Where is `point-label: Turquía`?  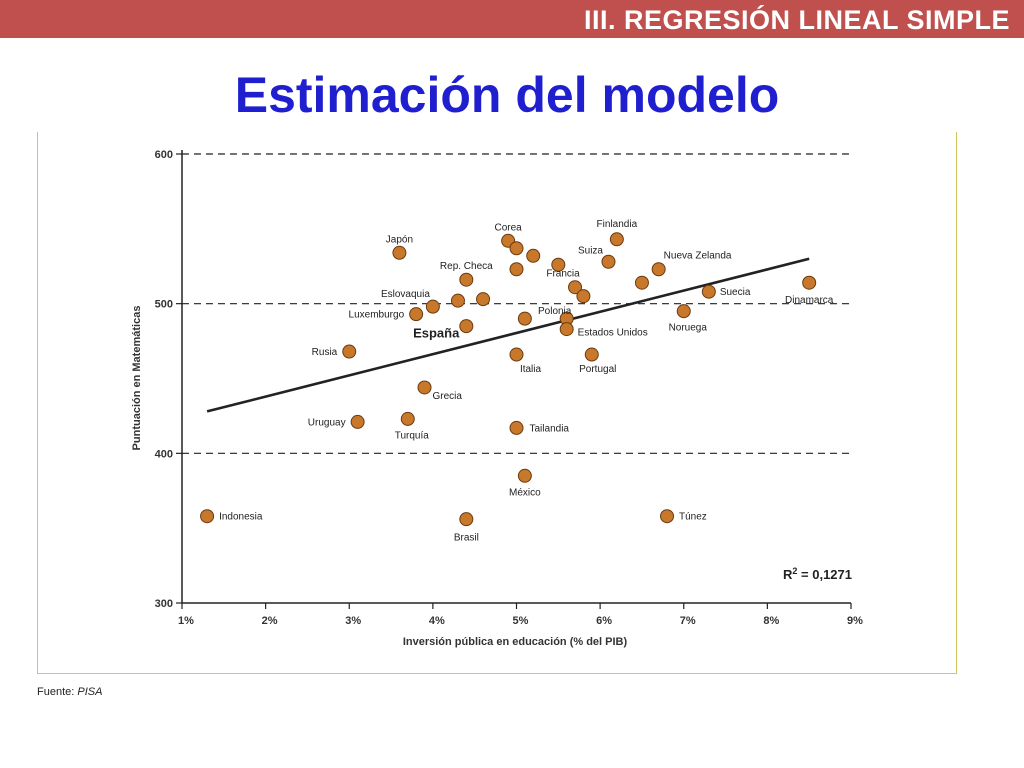
point-label: Turquía is located at coordinates (412, 435).